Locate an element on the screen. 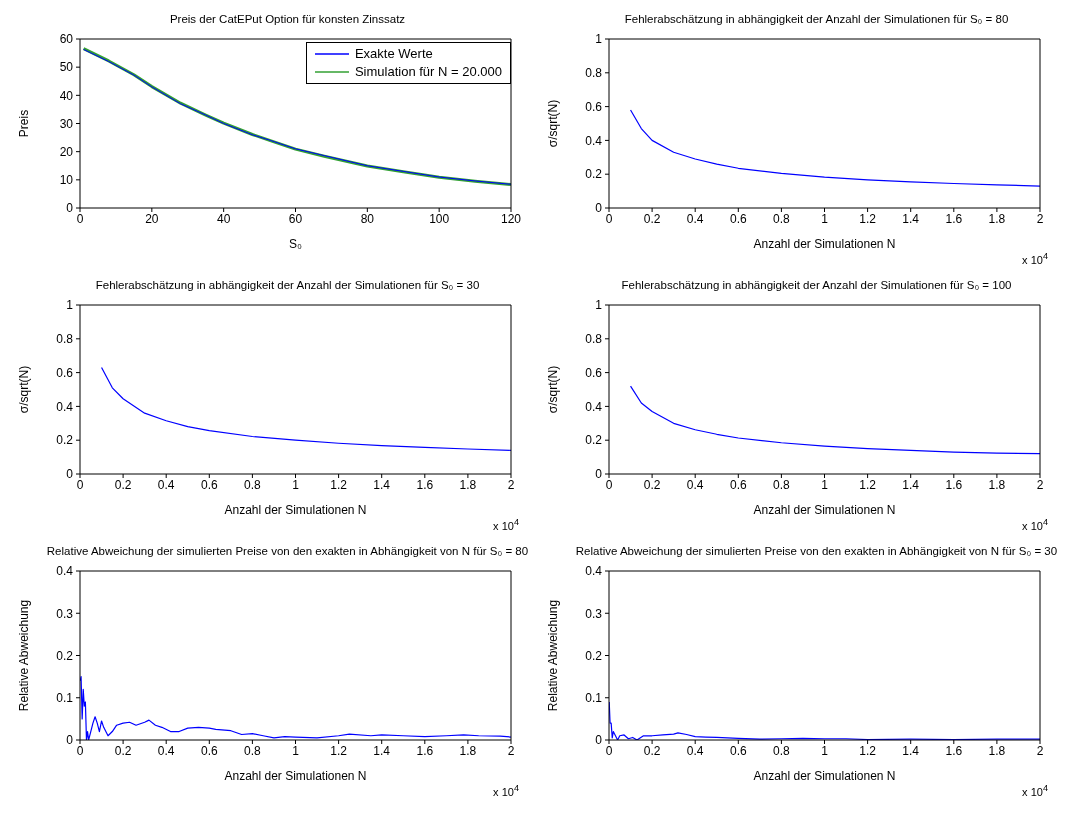  y-tick-label: 40 is located at coordinates (66, 95).